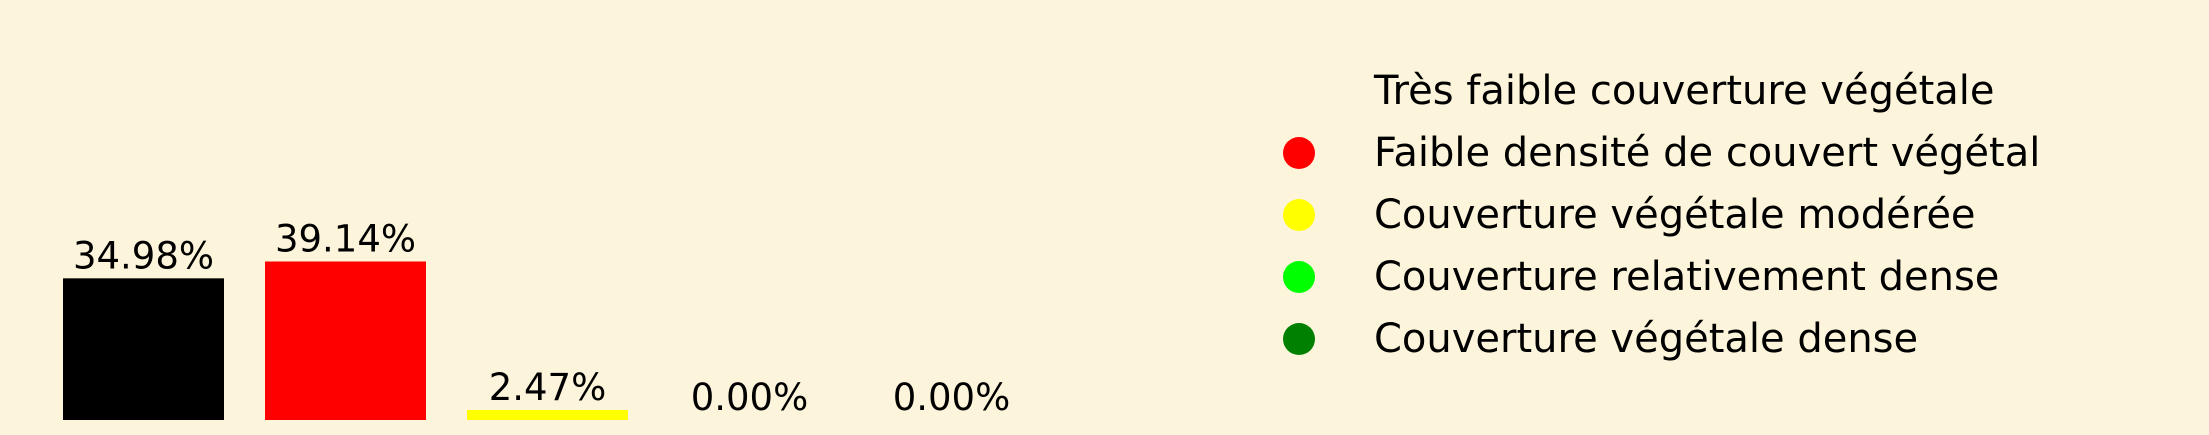 The width and height of the screenshot is (2209, 435). Describe the element at coordinates (143, 255) in the screenshot. I see `bar-value-label: 34.98%` at that location.